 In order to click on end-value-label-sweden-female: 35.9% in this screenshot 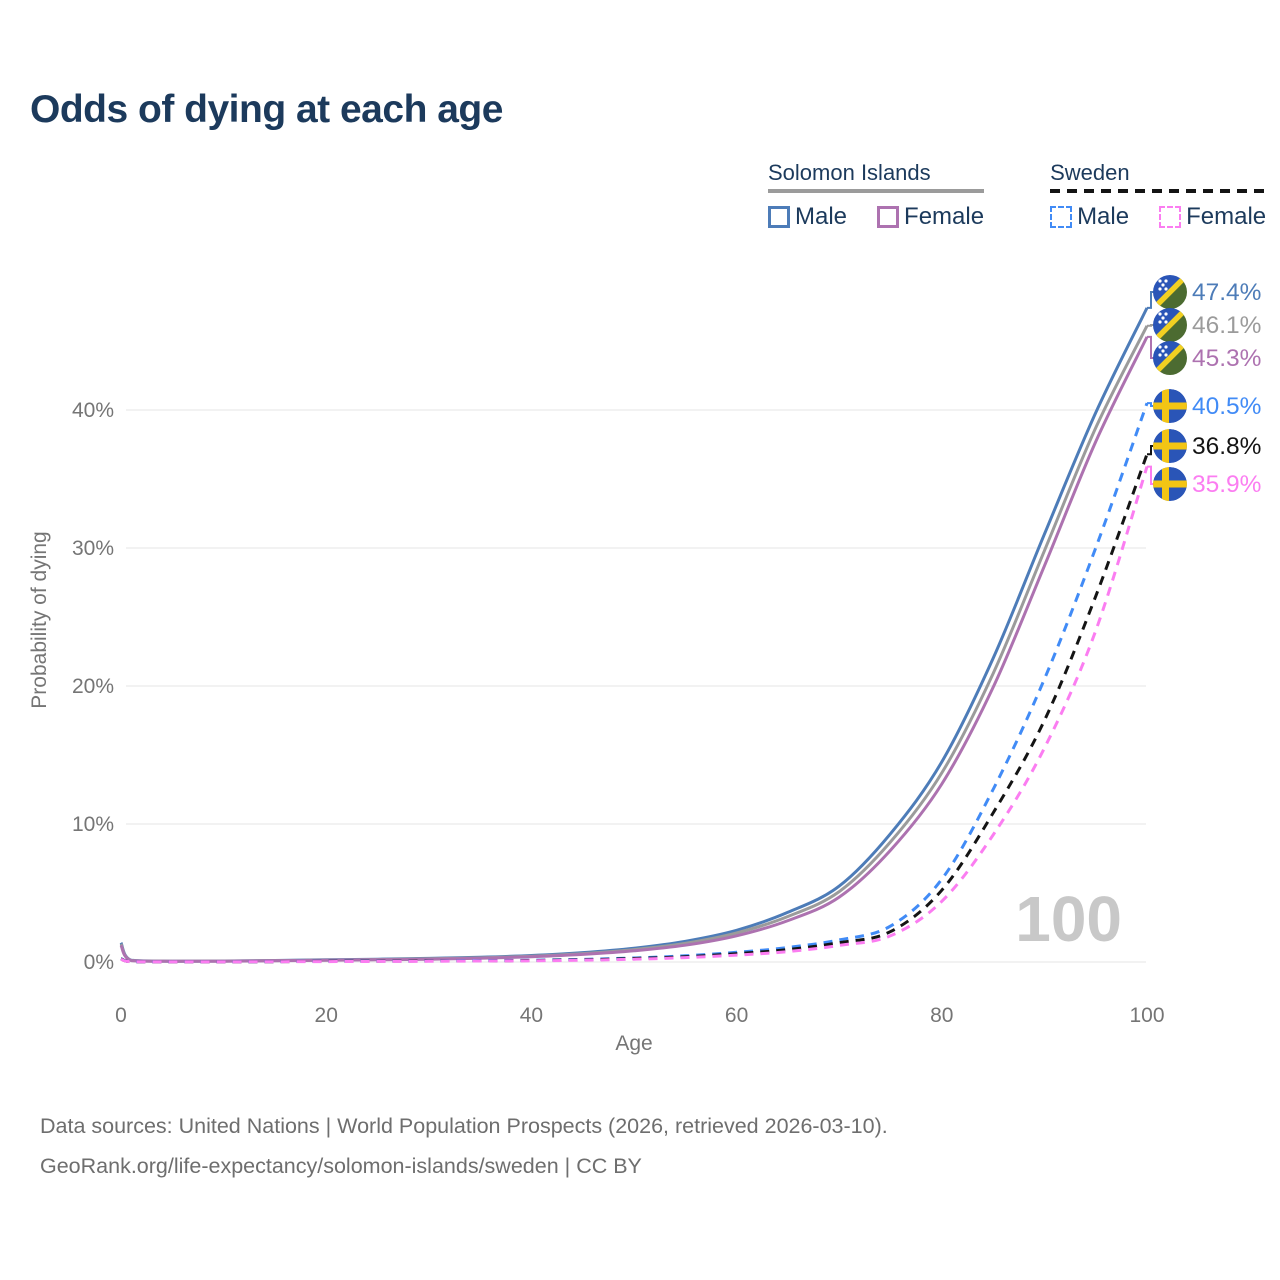, I will do `click(1226, 484)`.